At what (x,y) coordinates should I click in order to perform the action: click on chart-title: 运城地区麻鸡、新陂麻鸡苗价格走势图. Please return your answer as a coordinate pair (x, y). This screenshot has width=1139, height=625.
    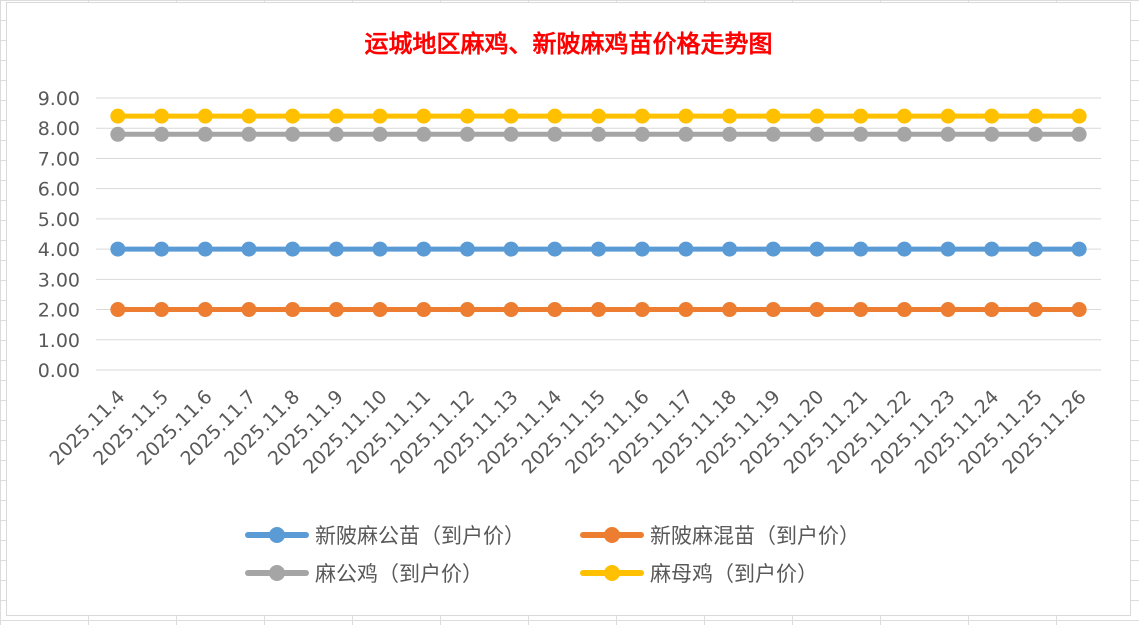
    Looking at the image, I should click on (568, 43).